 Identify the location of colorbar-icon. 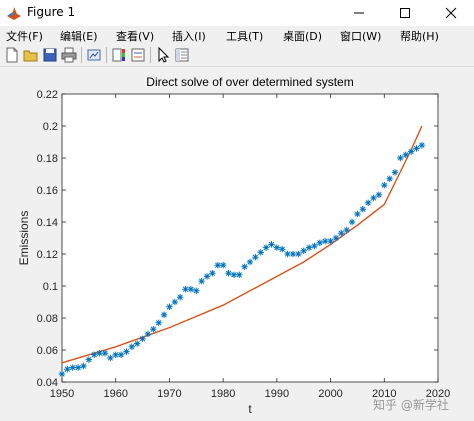
(119, 55).